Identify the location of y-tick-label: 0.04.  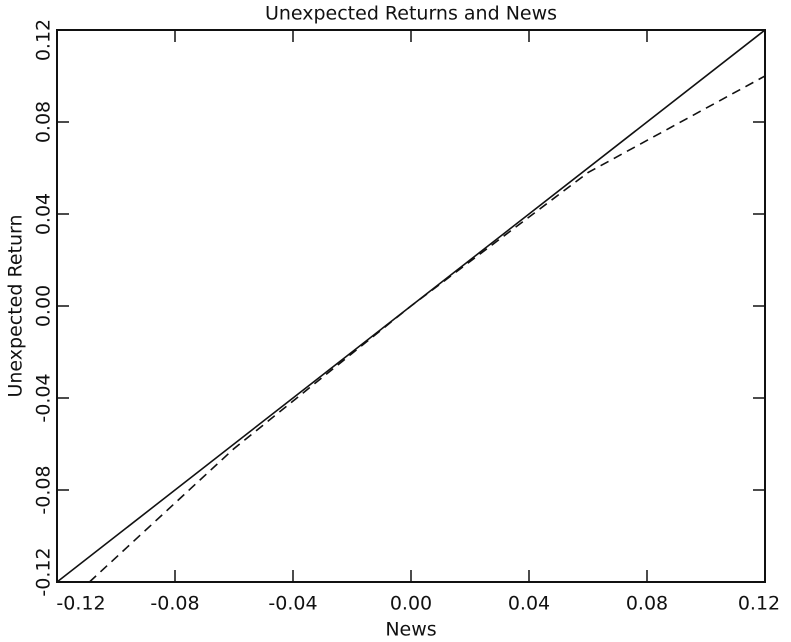
(44, 214).